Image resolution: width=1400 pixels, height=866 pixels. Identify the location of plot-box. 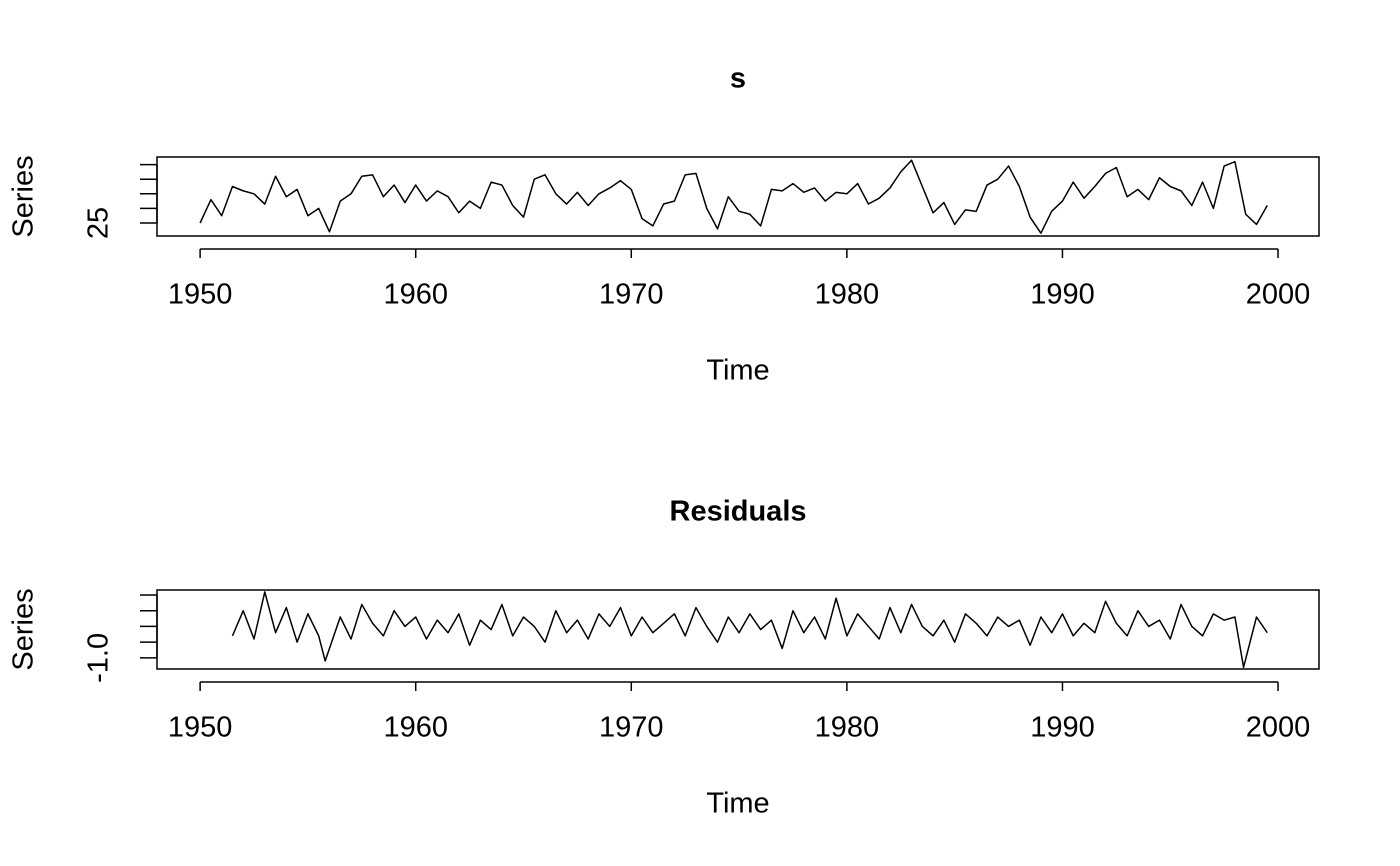
(738, 629).